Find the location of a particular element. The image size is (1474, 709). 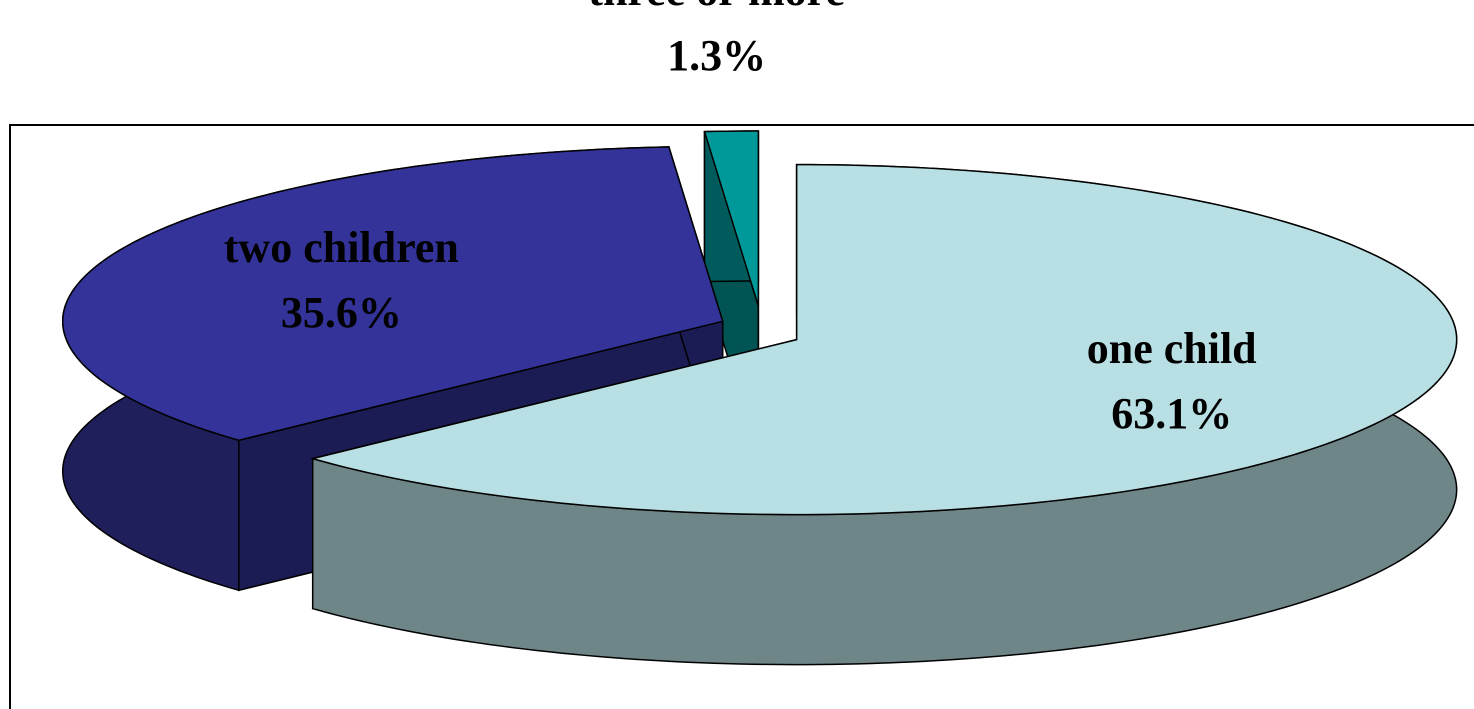

slice-label: two children is located at coordinates (341, 247).